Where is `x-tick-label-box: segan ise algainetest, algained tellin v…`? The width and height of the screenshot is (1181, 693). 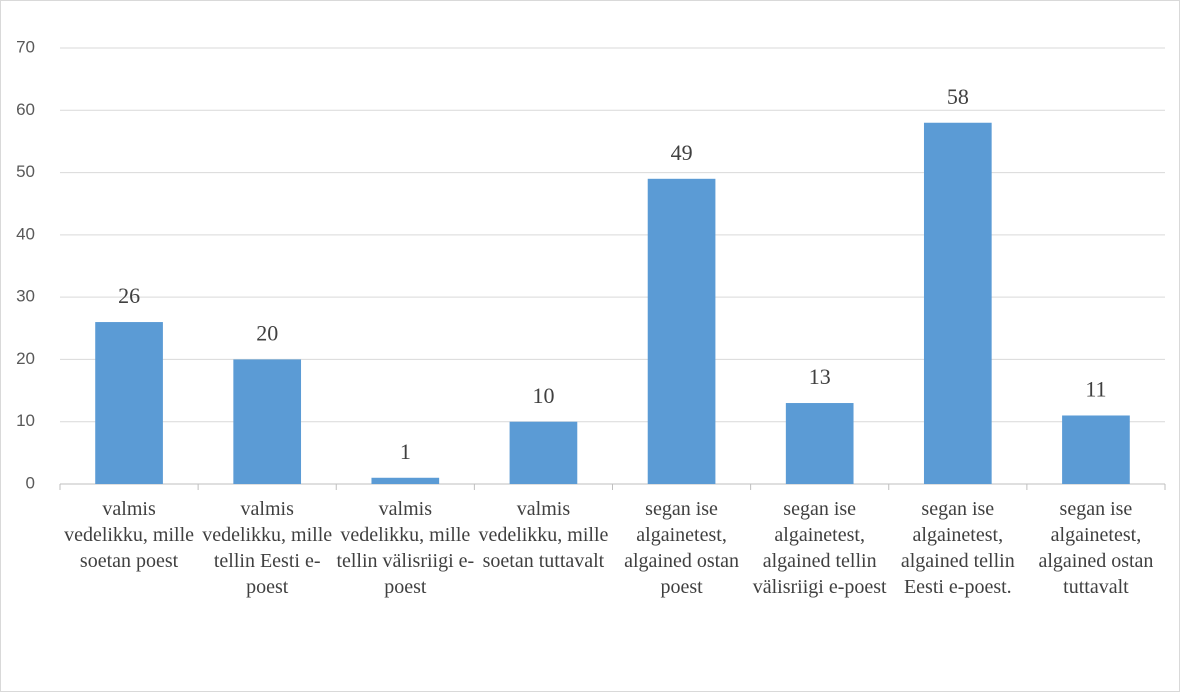
x-tick-label-box: segan ise algainetest, algained tellin v… is located at coordinates (819, 548).